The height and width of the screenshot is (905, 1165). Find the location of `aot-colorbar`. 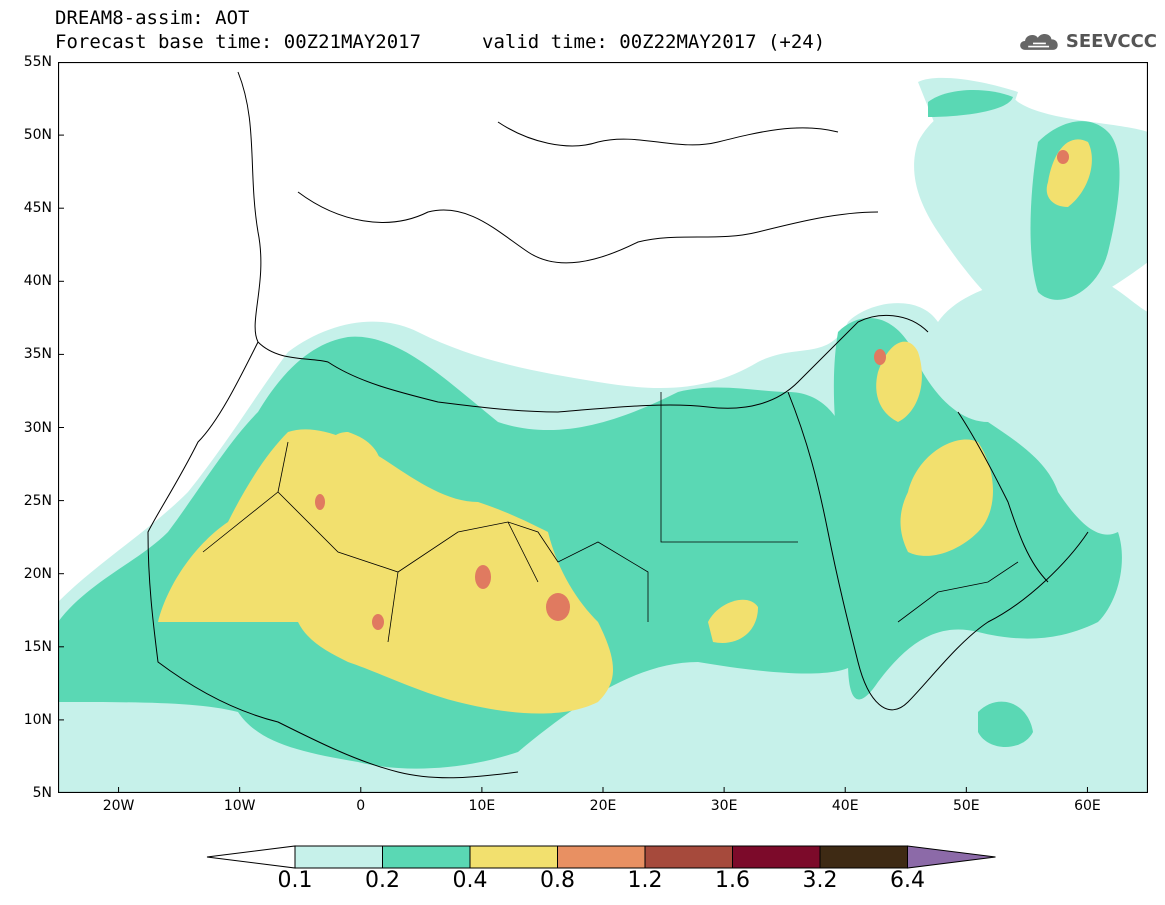

aot-colorbar is located at coordinates (601, 857).